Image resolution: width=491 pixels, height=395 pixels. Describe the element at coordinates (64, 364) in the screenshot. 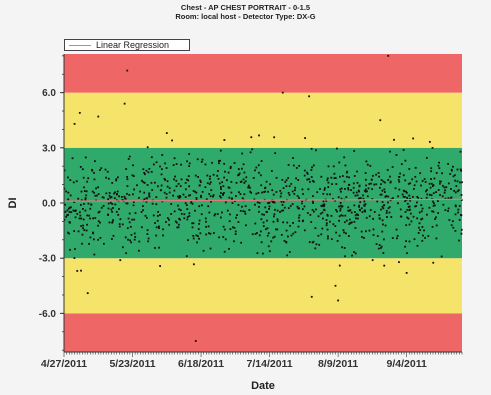

I see `x-tick-label: 4/27/2011` at that location.